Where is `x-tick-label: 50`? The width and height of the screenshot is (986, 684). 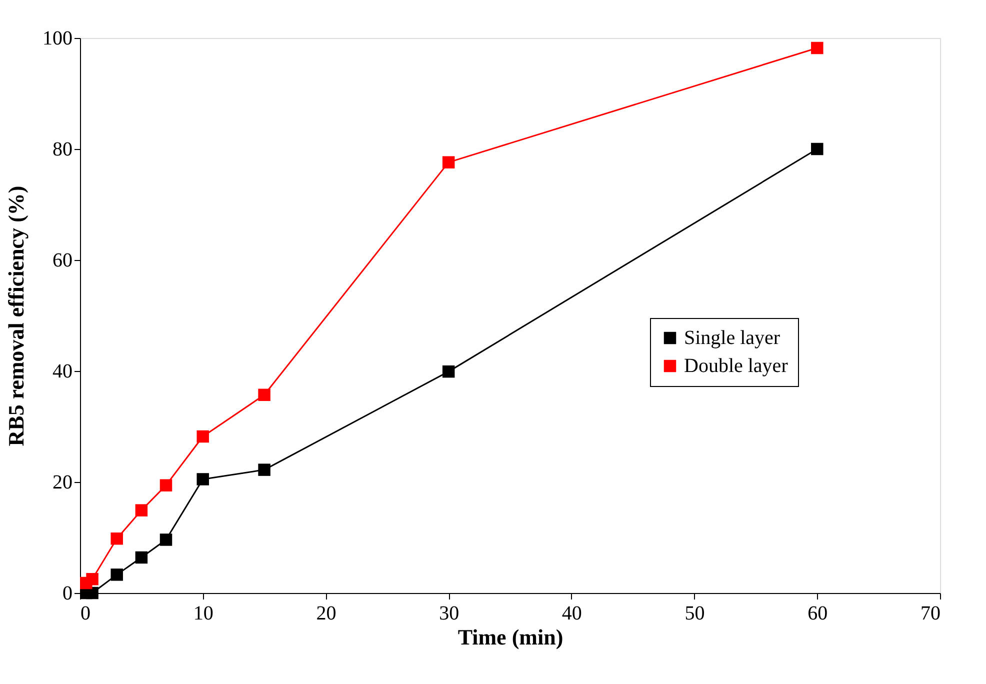
x-tick-label: 50 is located at coordinates (694, 613).